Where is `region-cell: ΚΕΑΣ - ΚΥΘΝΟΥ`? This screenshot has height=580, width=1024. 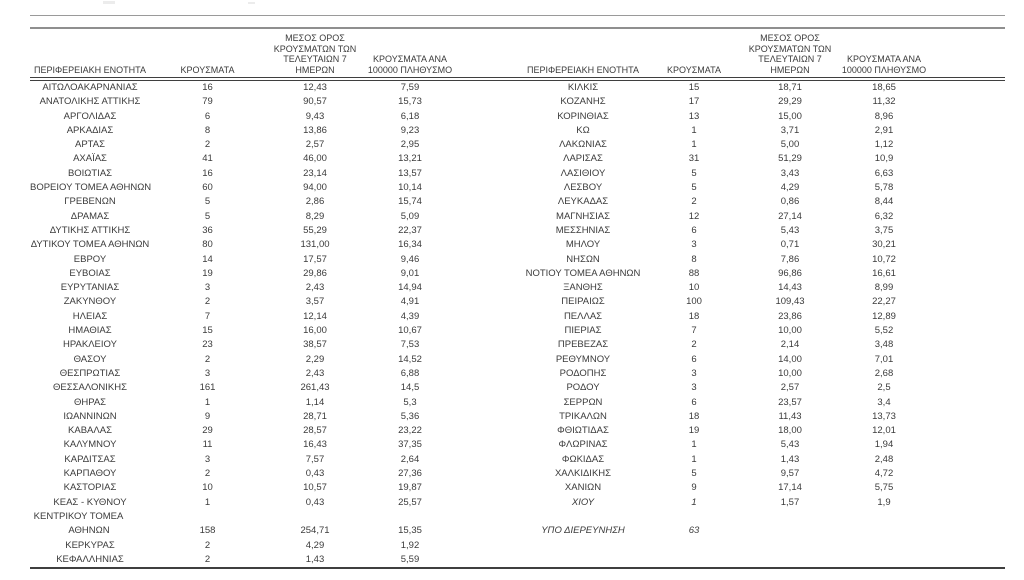 region-cell: ΚΕΑΣ - ΚΥΘΝΟΥ is located at coordinates (90, 502).